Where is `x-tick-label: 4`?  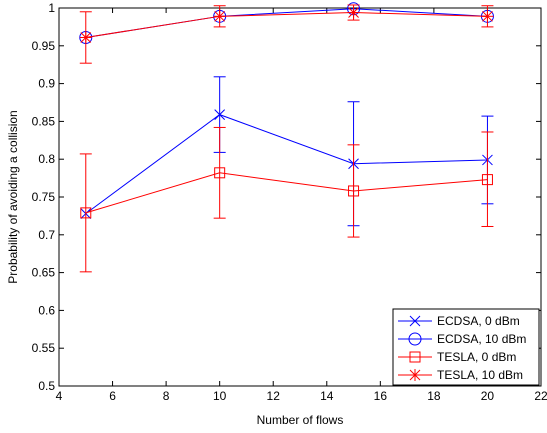
x-tick-label: 4 is located at coordinates (59, 396).